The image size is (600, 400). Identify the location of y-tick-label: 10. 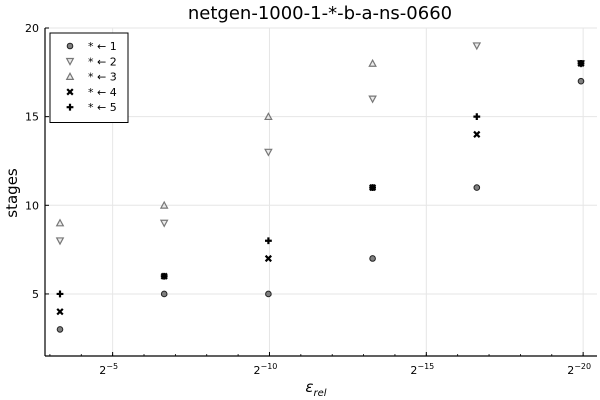
(32, 205).